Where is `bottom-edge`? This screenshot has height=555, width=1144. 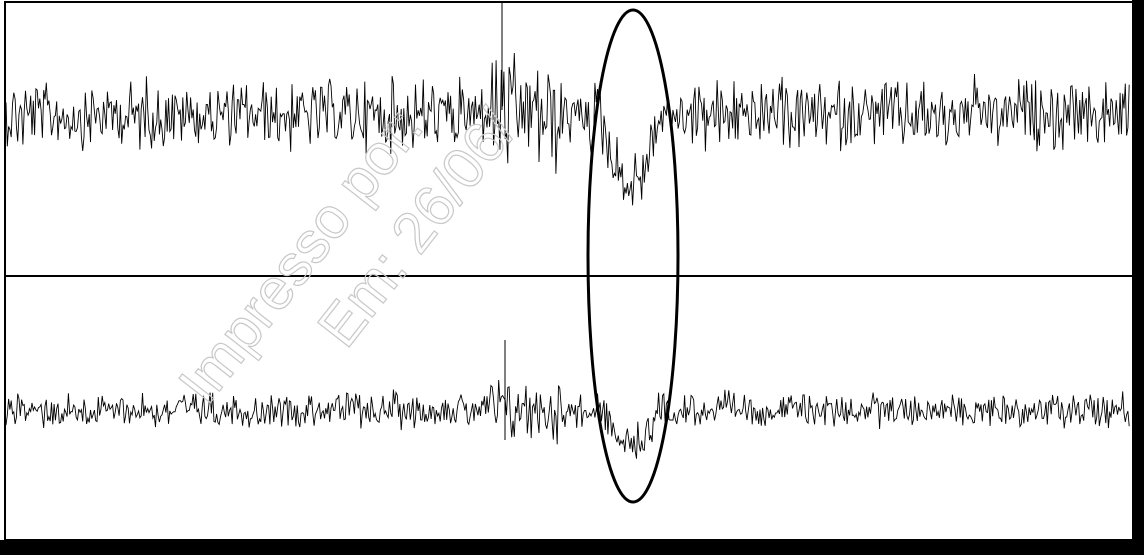 bottom-edge is located at coordinates (572, 547).